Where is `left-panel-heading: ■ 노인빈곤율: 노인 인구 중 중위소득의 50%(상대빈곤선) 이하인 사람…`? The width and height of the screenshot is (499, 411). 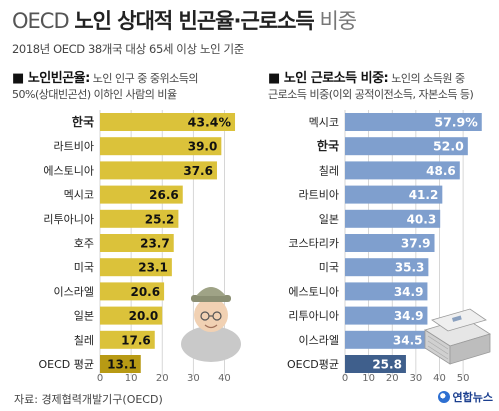 left-panel-heading: ■ 노인빈곤율: 노인 인구 중 중위소득의 50%(상대빈곤선) 이하인 사람… is located at coordinates (105, 86).